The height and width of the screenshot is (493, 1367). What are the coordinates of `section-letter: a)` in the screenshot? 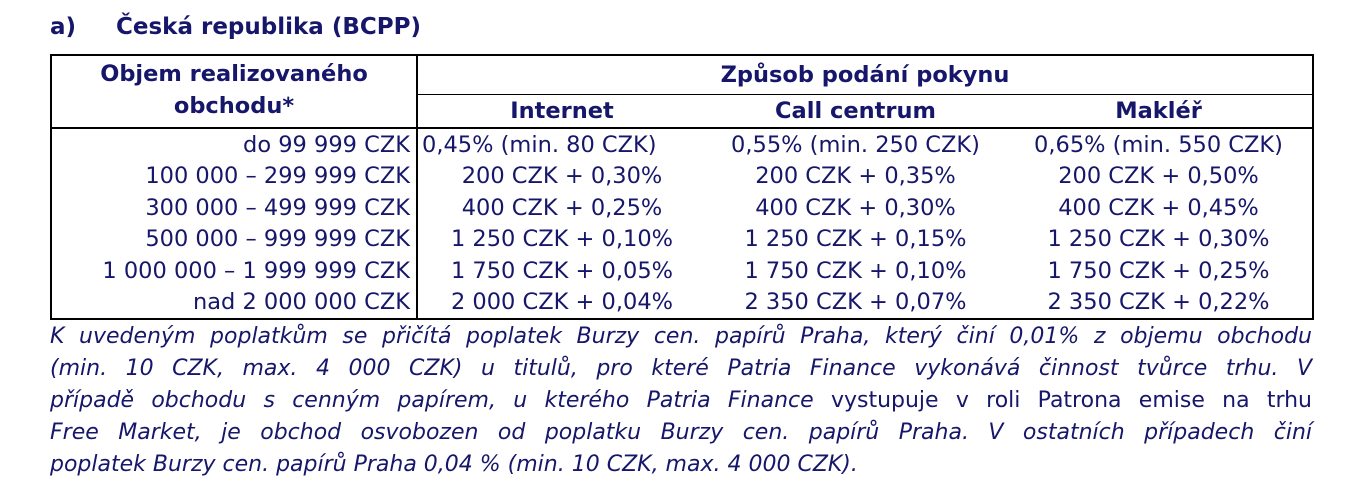 It's located at (63, 27).